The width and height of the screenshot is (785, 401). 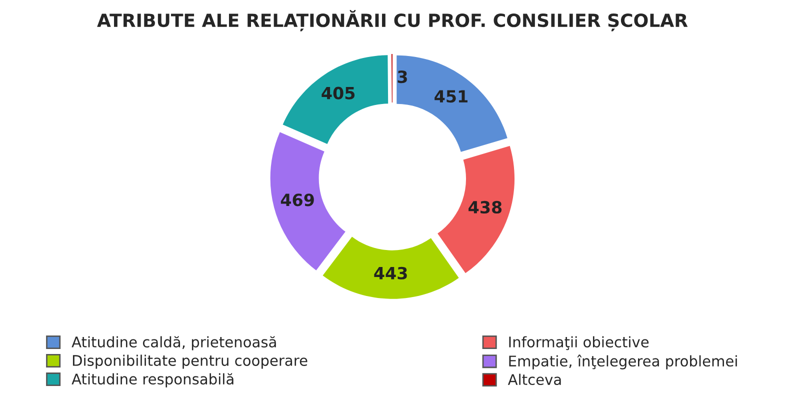 I want to click on data-label: 438, so click(x=485, y=207).